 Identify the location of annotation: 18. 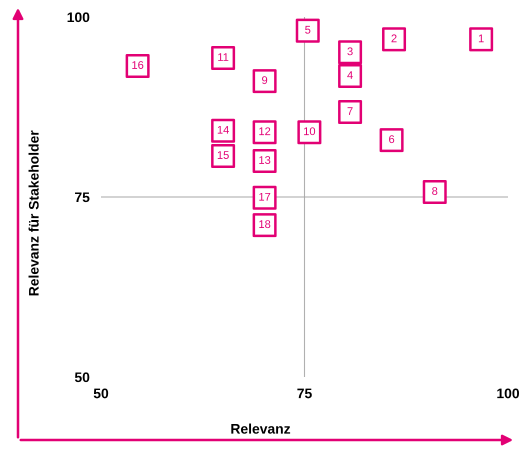
(264, 224).